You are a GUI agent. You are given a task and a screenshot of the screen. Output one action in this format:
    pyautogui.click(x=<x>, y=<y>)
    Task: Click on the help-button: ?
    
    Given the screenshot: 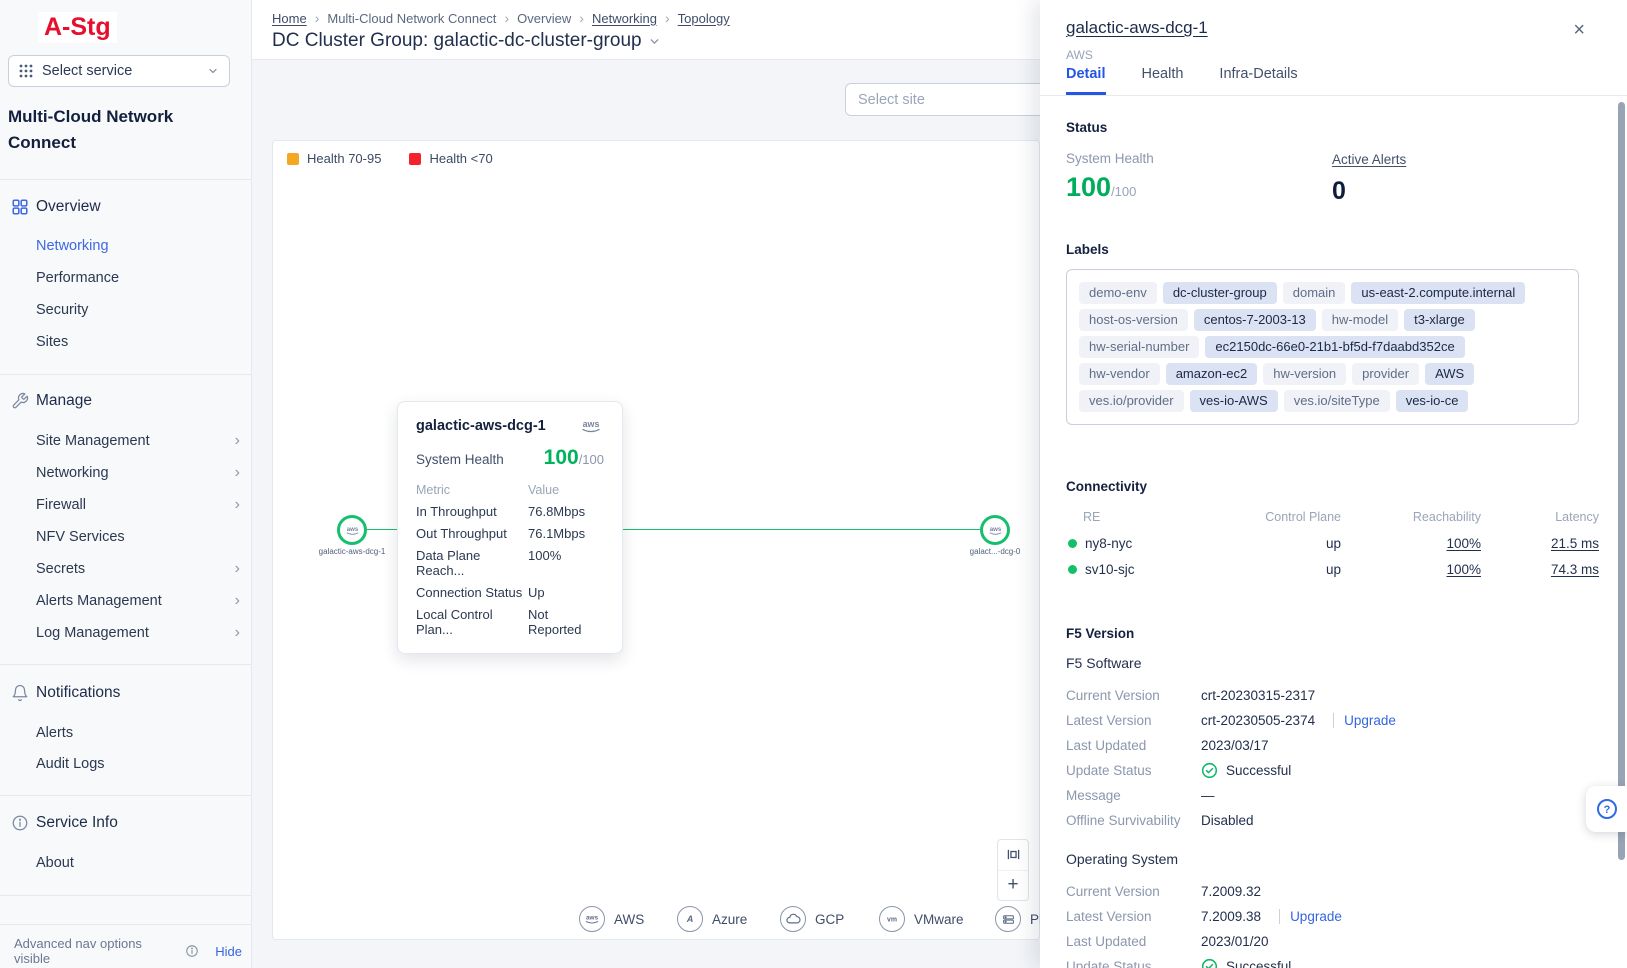 What is the action you would take?
    pyautogui.click(x=1606, y=809)
    